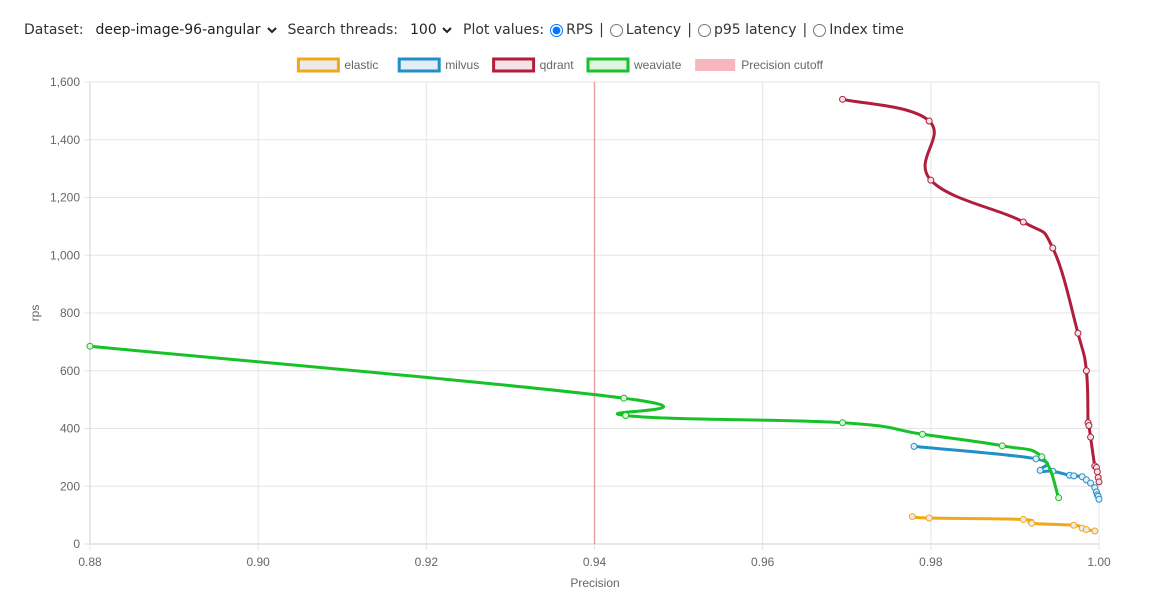  I want to click on x-tick-label: 0.88, so click(90, 562).